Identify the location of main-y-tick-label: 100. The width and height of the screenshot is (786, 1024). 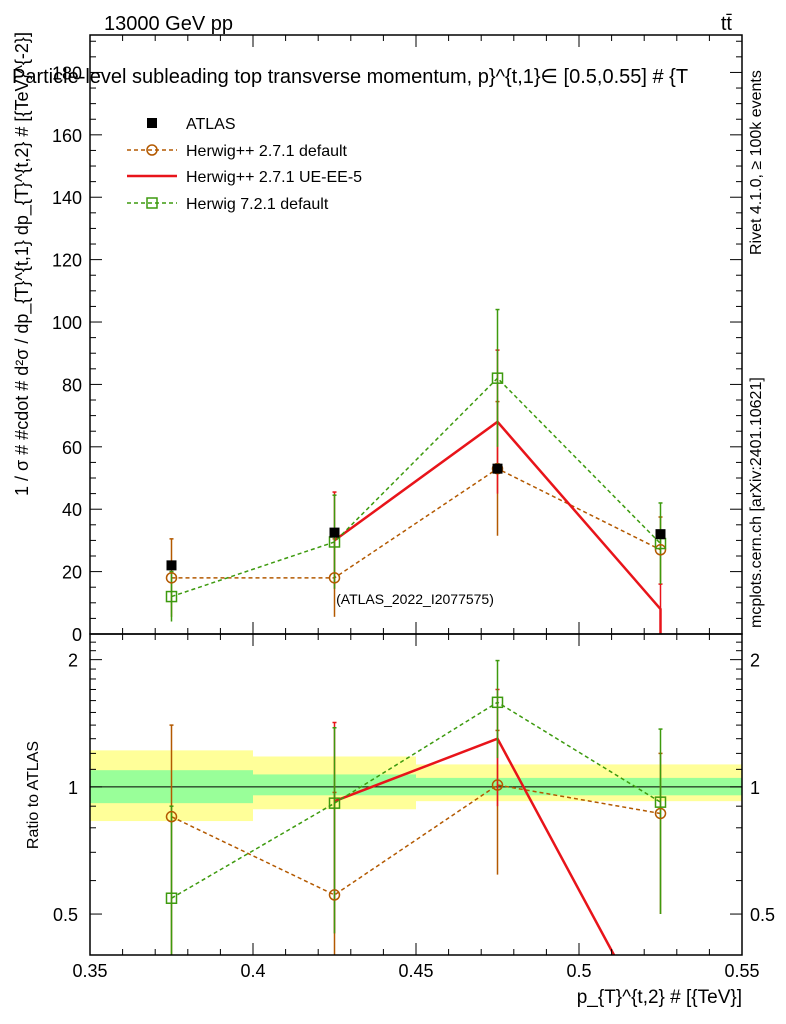
(67, 323).